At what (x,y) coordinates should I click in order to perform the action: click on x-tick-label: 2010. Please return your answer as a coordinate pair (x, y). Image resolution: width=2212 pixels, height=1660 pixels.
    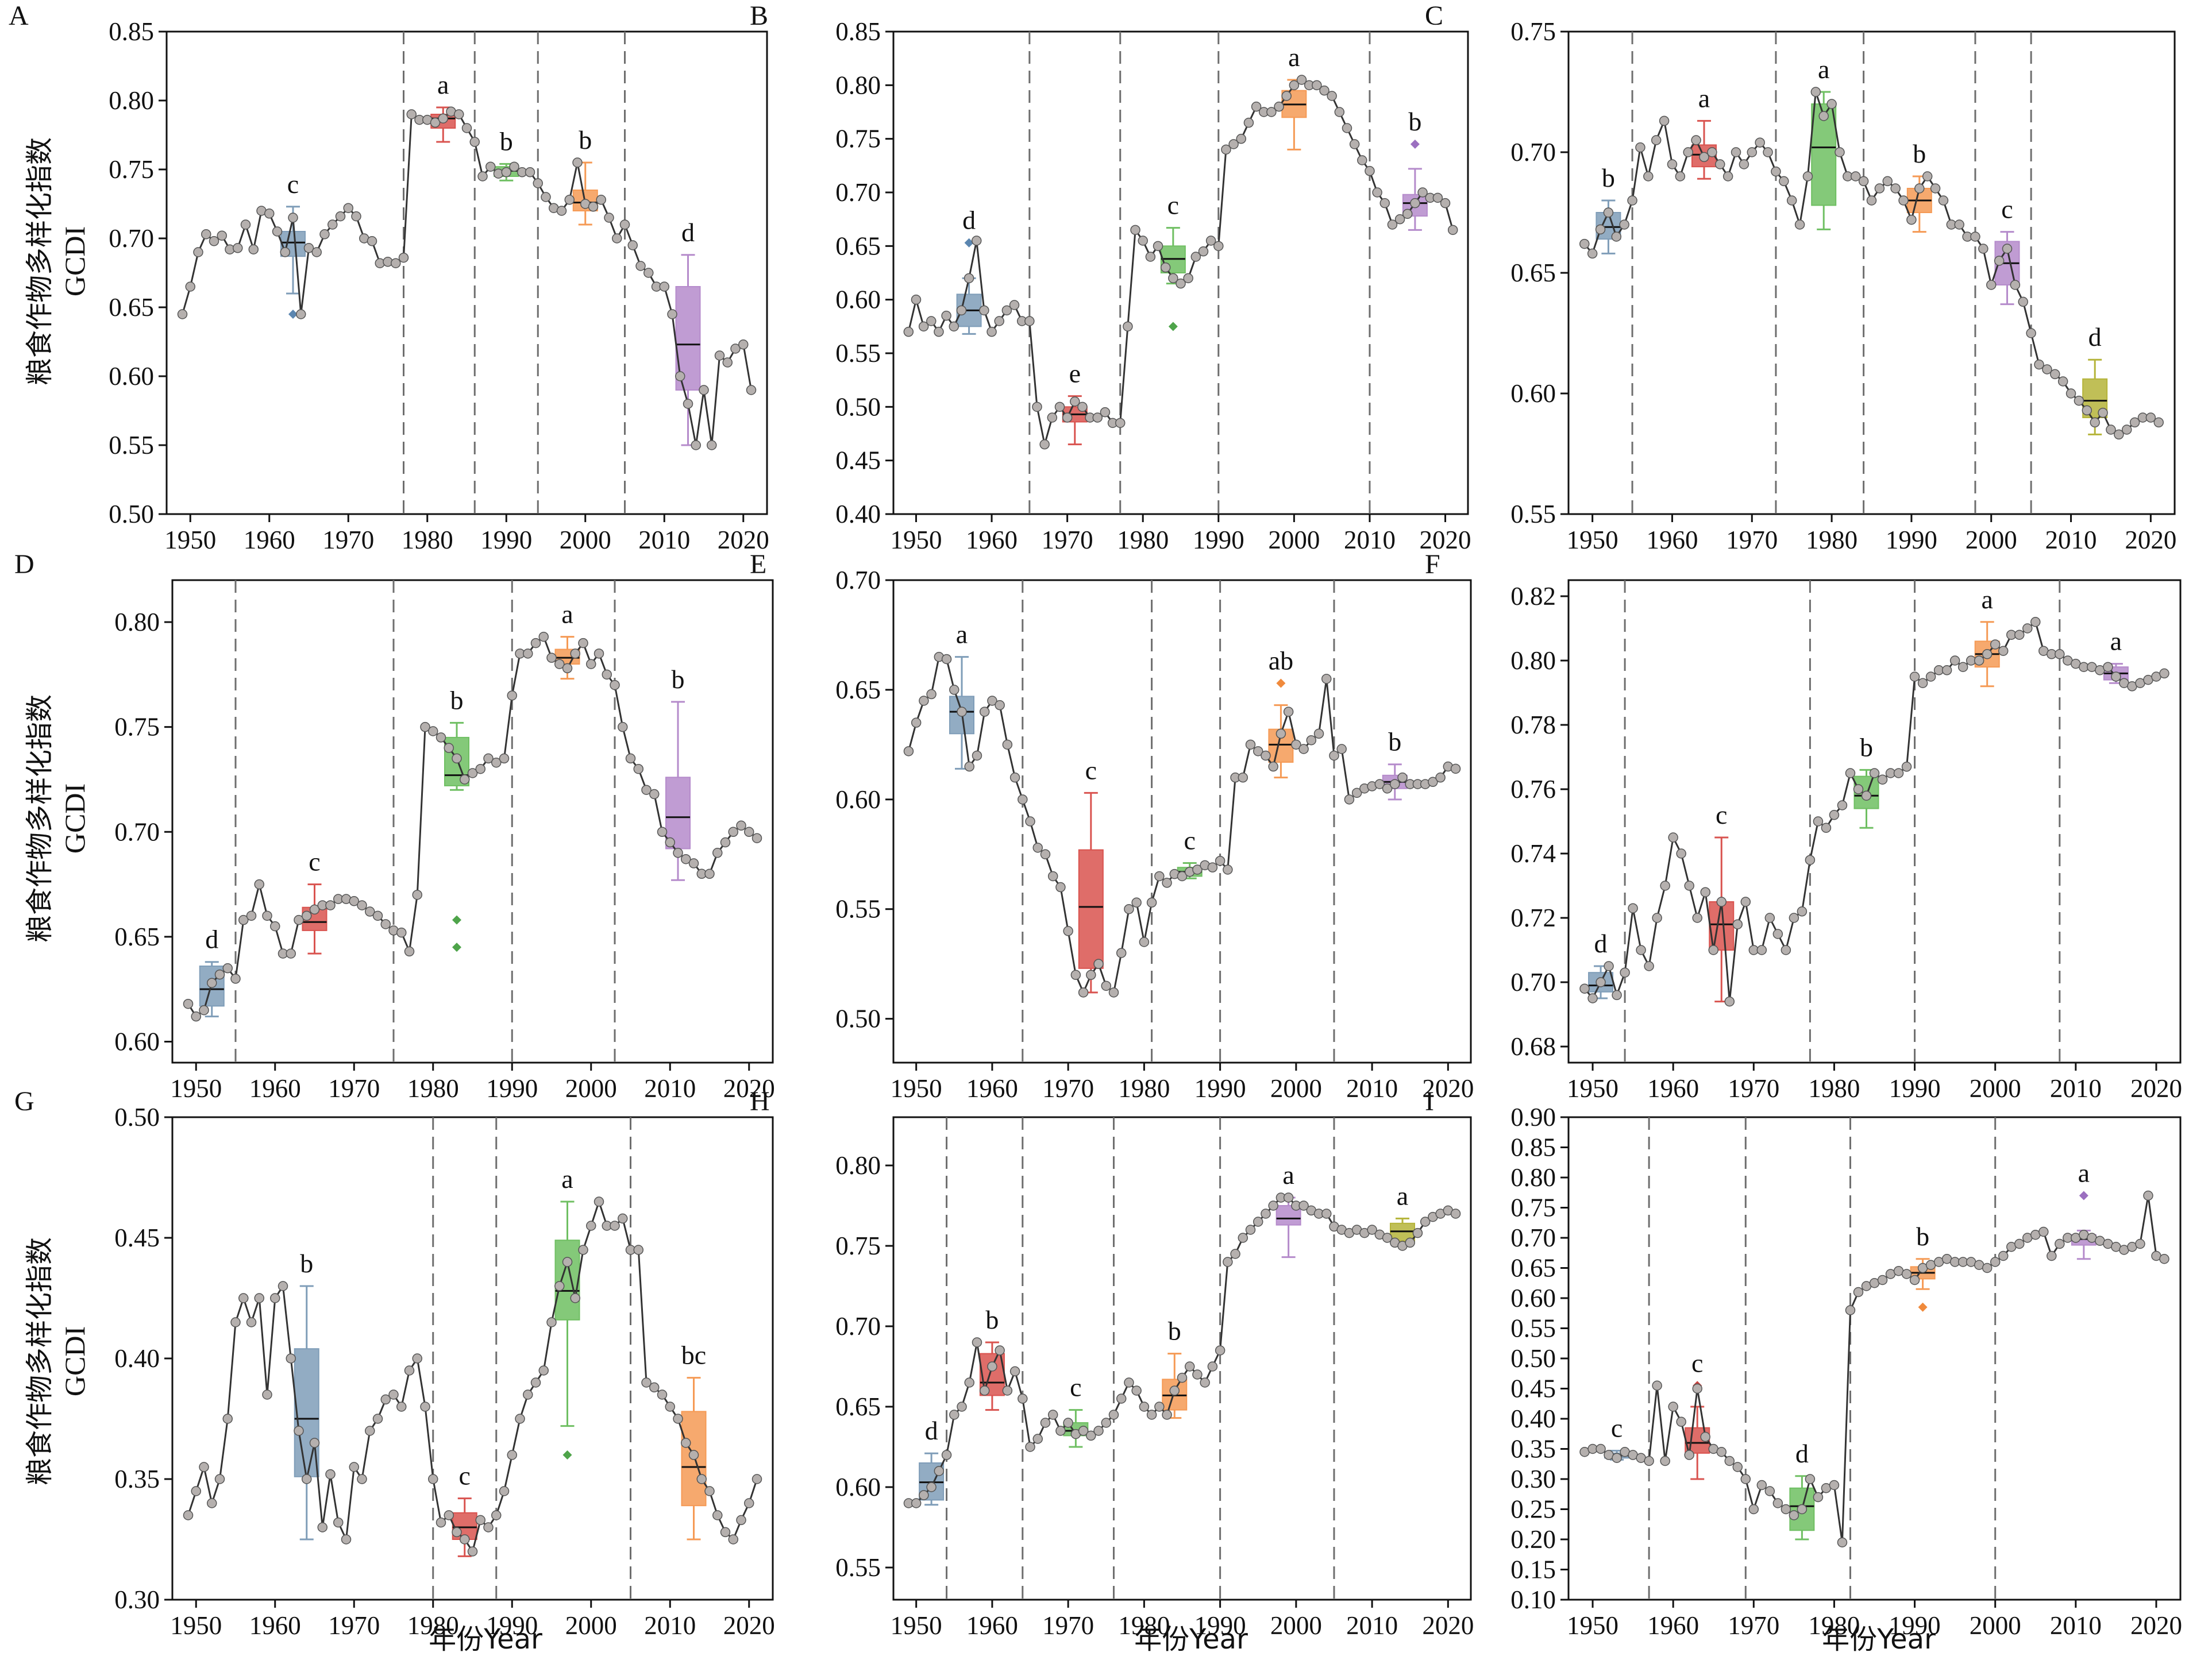
    Looking at the image, I should click on (664, 540).